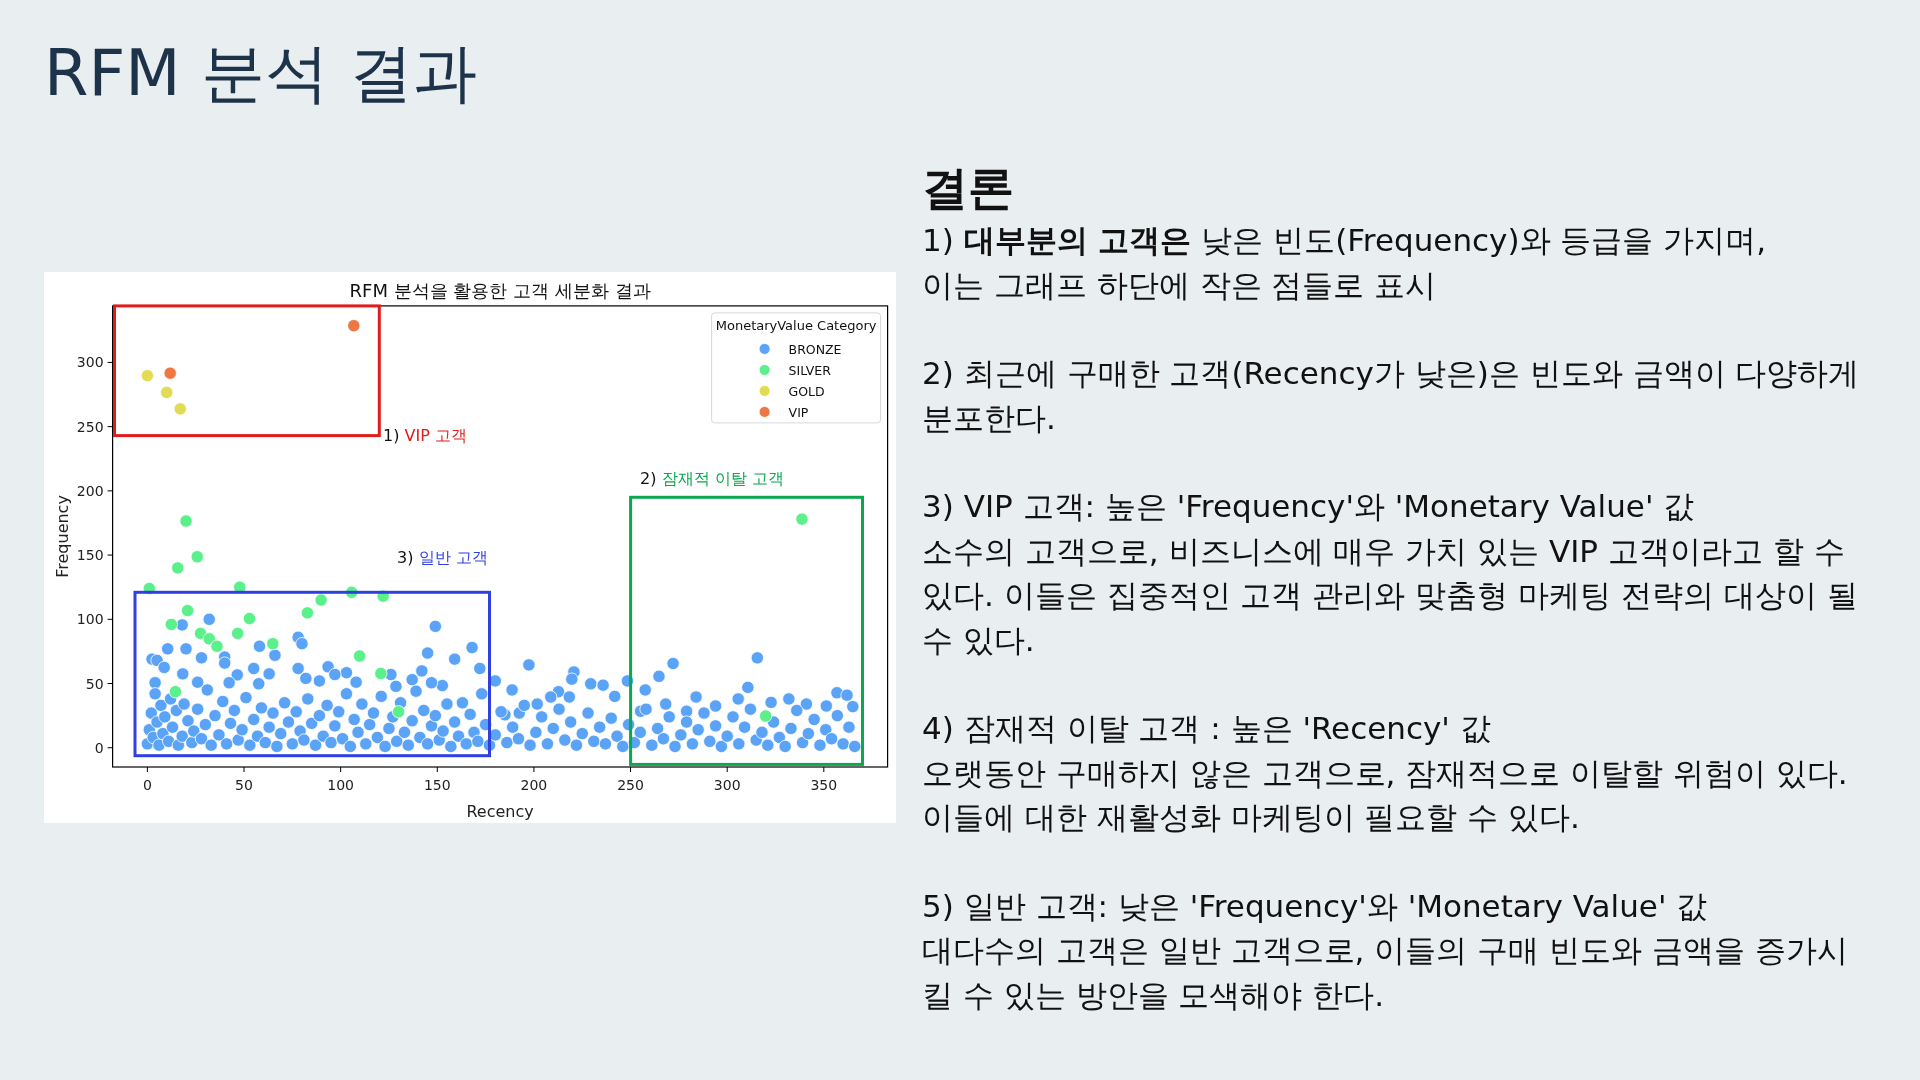 This screenshot has width=1920, height=1080. I want to click on legend-label: BRONZE, so click(815, 349).